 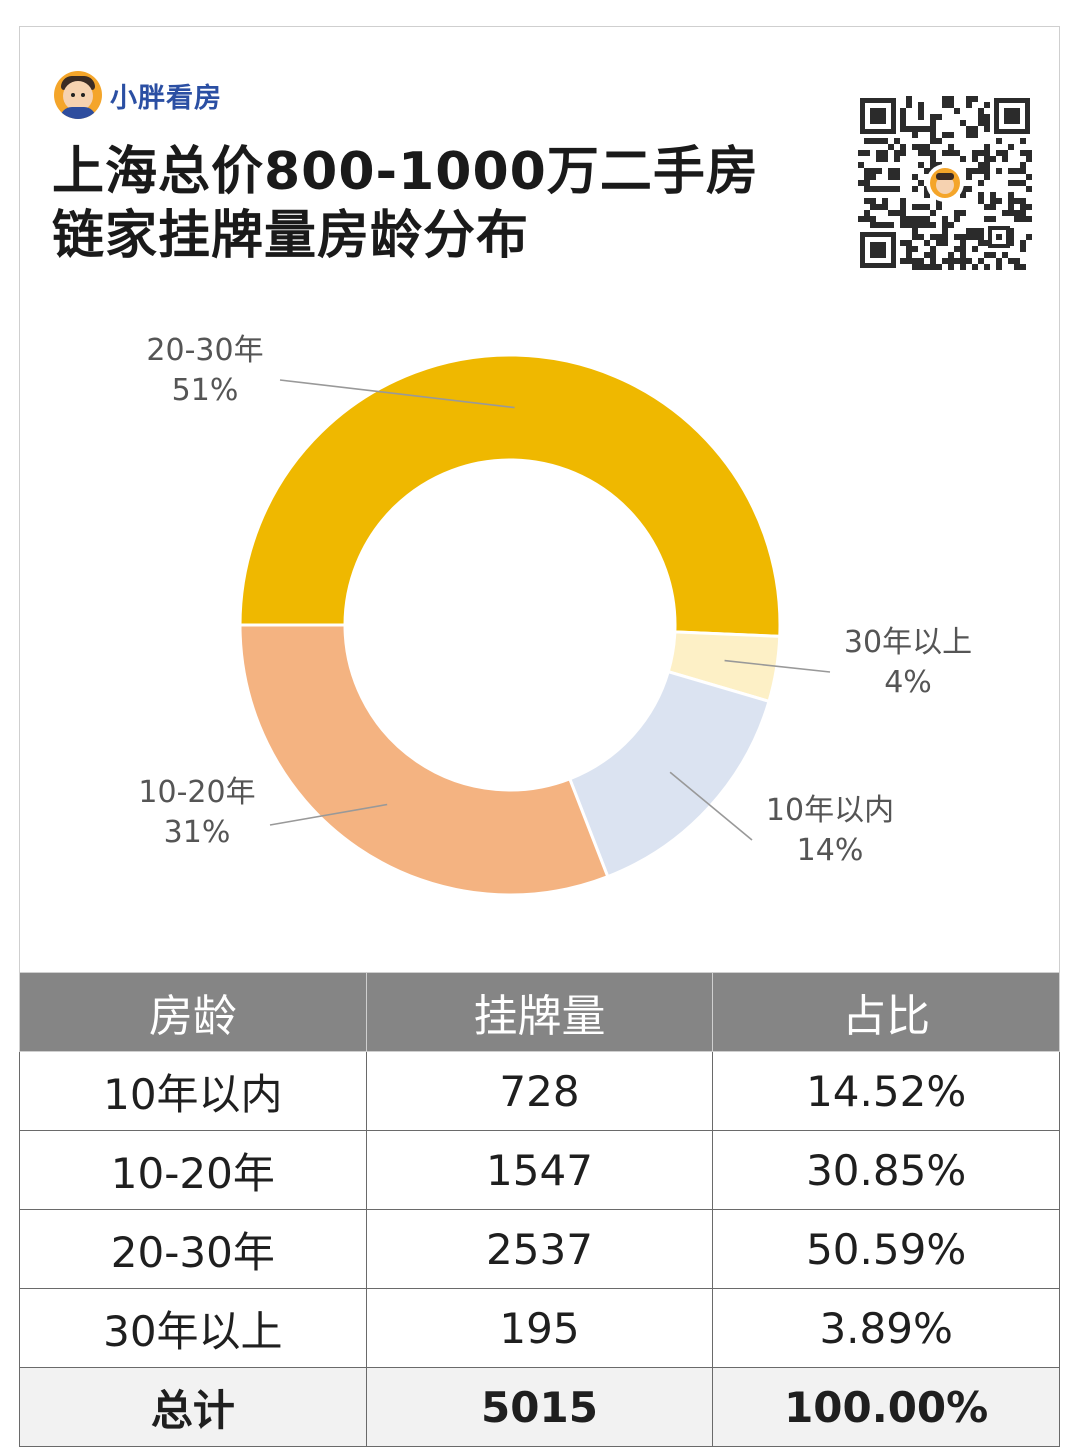 I want to click on slice-percent-label: 51%, so click(x=205, y=390).